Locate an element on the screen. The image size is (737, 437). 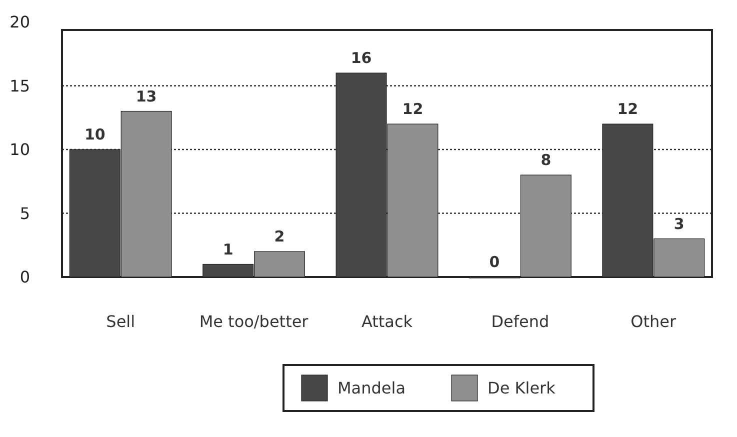
data-label: 16 is located at coordinates (361, 58).